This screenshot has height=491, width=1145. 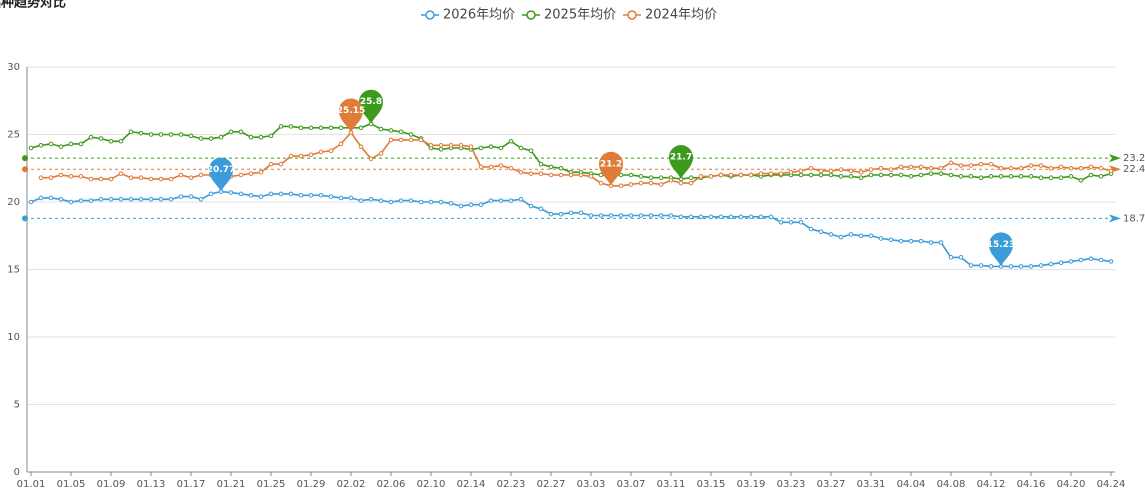 I want to click on average-label: 22.43, so click(x=1134, y=169).